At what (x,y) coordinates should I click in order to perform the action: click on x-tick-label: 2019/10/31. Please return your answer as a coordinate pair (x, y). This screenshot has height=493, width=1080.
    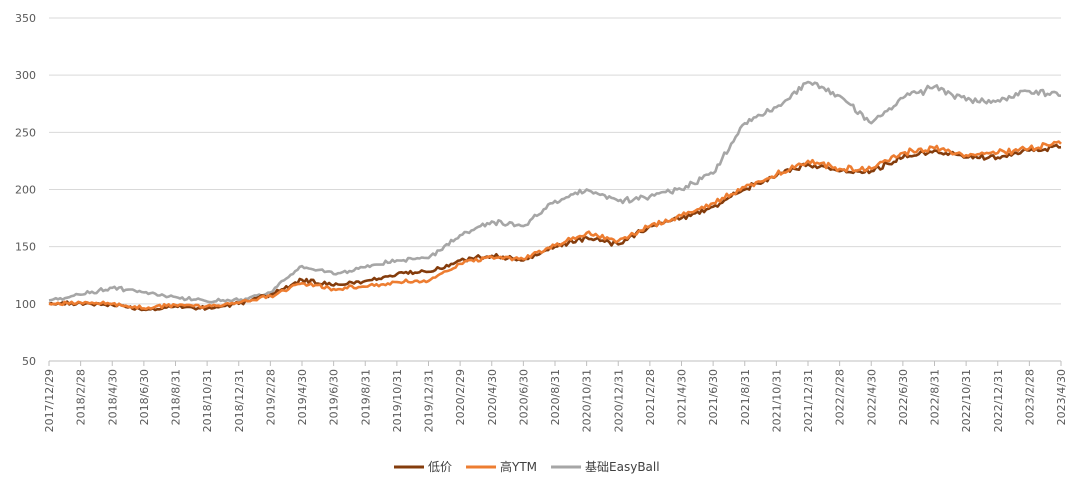
    Looking at the image, I should click on (397, 400).